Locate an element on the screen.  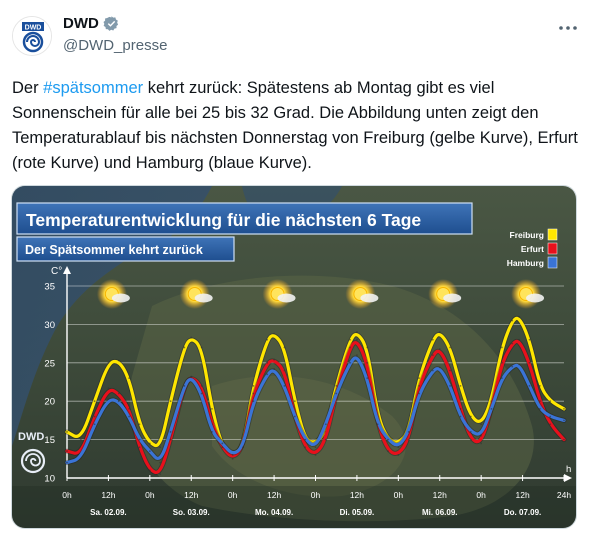
y-tick-label: 25 is located at coordinates (49, 363).